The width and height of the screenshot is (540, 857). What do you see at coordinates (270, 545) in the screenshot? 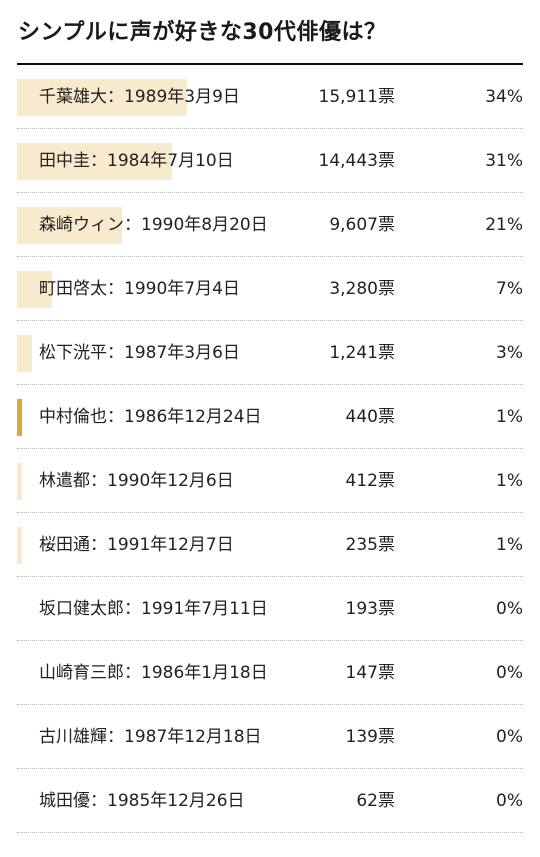
I see `result-row: 桜田通：1991年12月7日 235票 1%` at bounding box center [270, 545].